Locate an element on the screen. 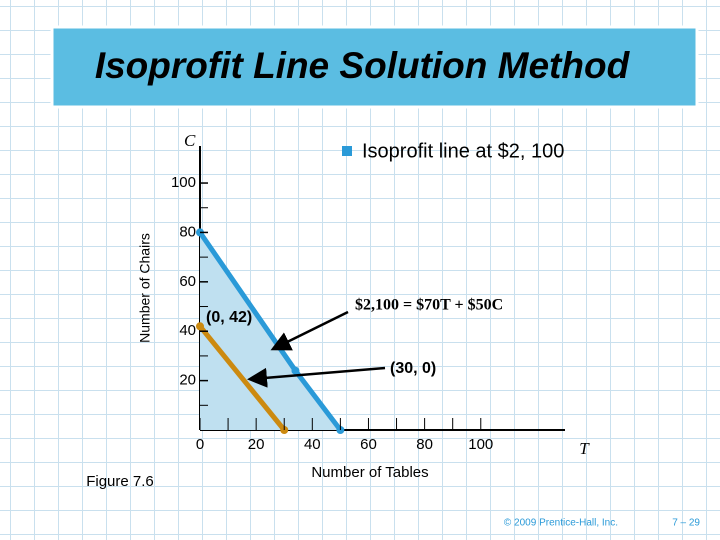 This screenshot has height=540, width=720. page-number: 7 – 29 is located at coordinates (686, 523).